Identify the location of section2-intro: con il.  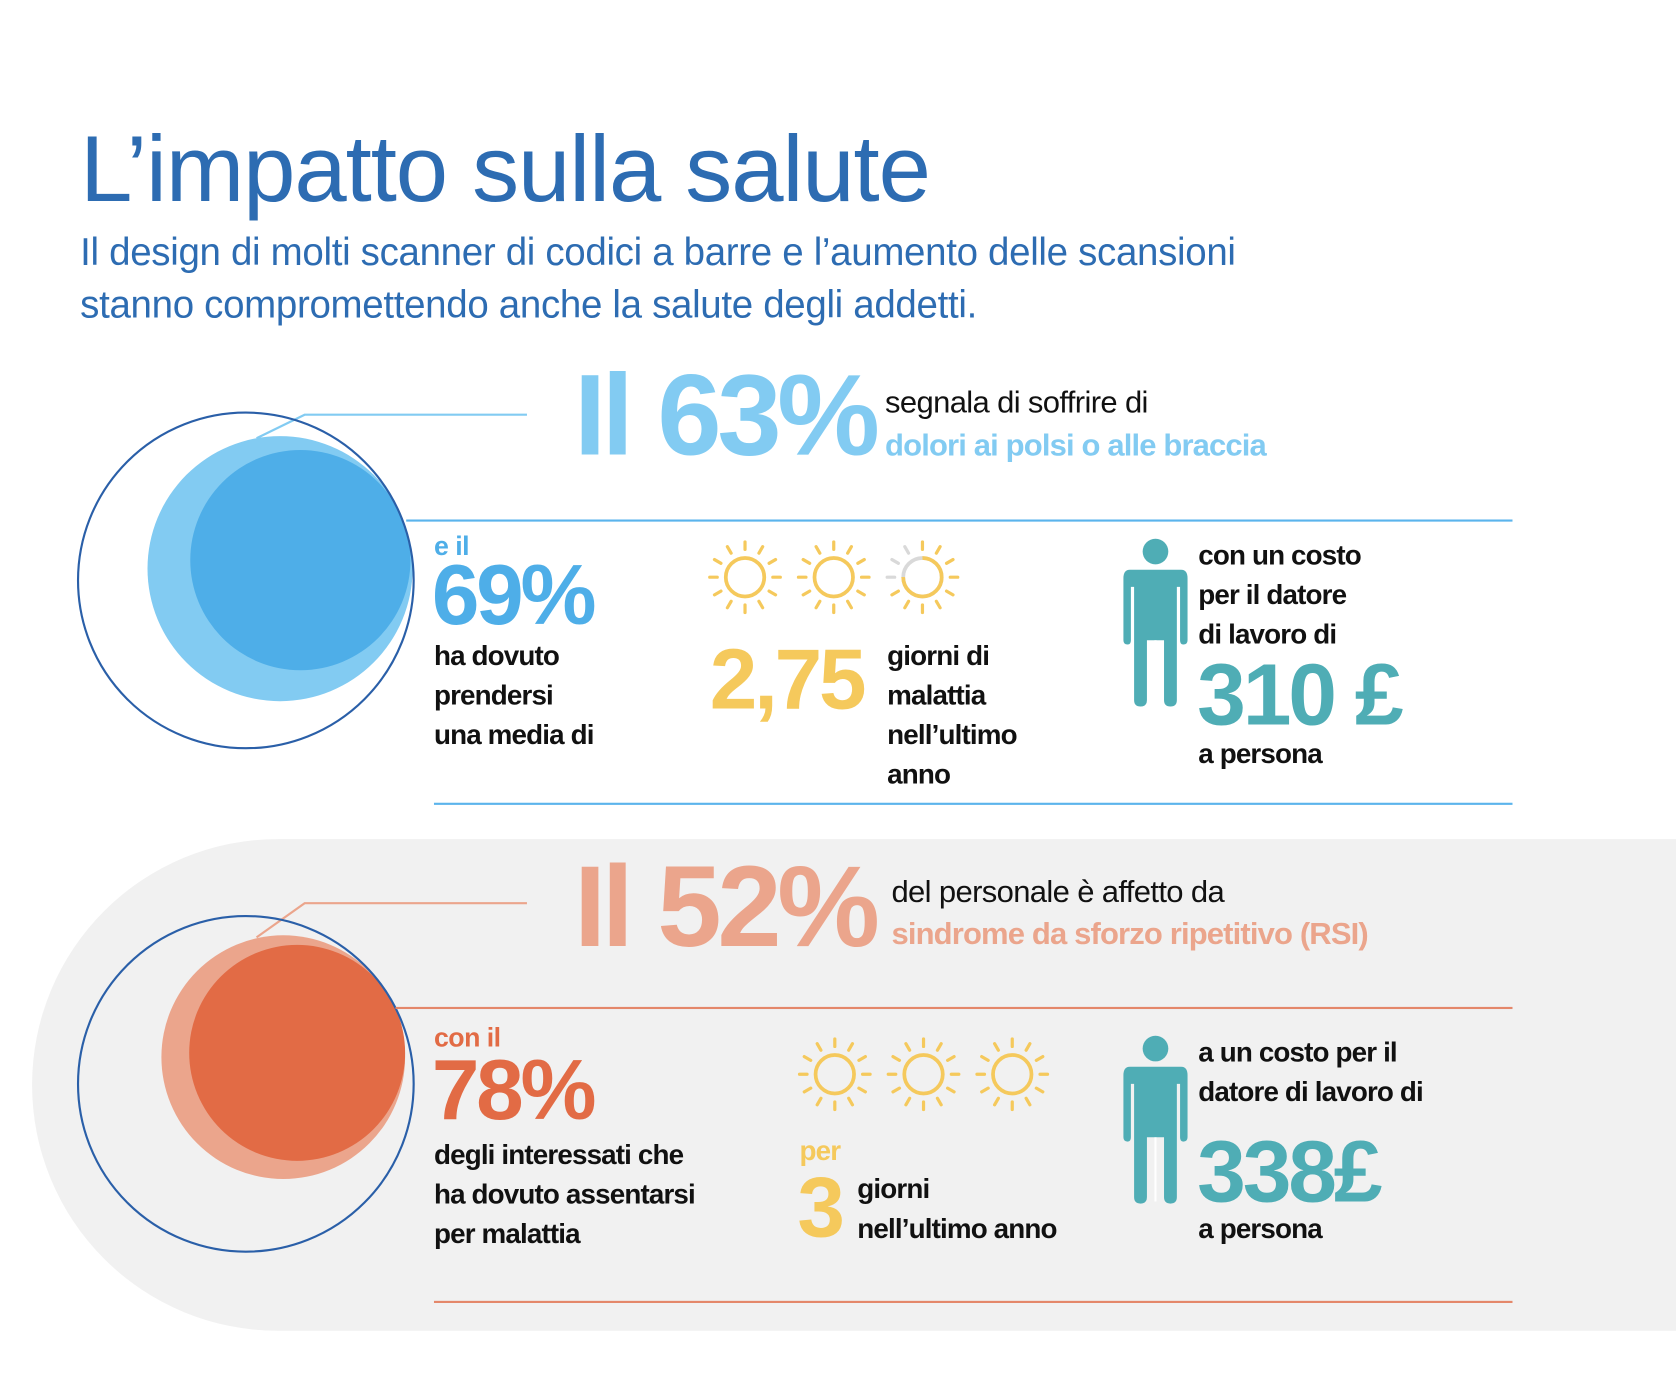
(467, 1037).